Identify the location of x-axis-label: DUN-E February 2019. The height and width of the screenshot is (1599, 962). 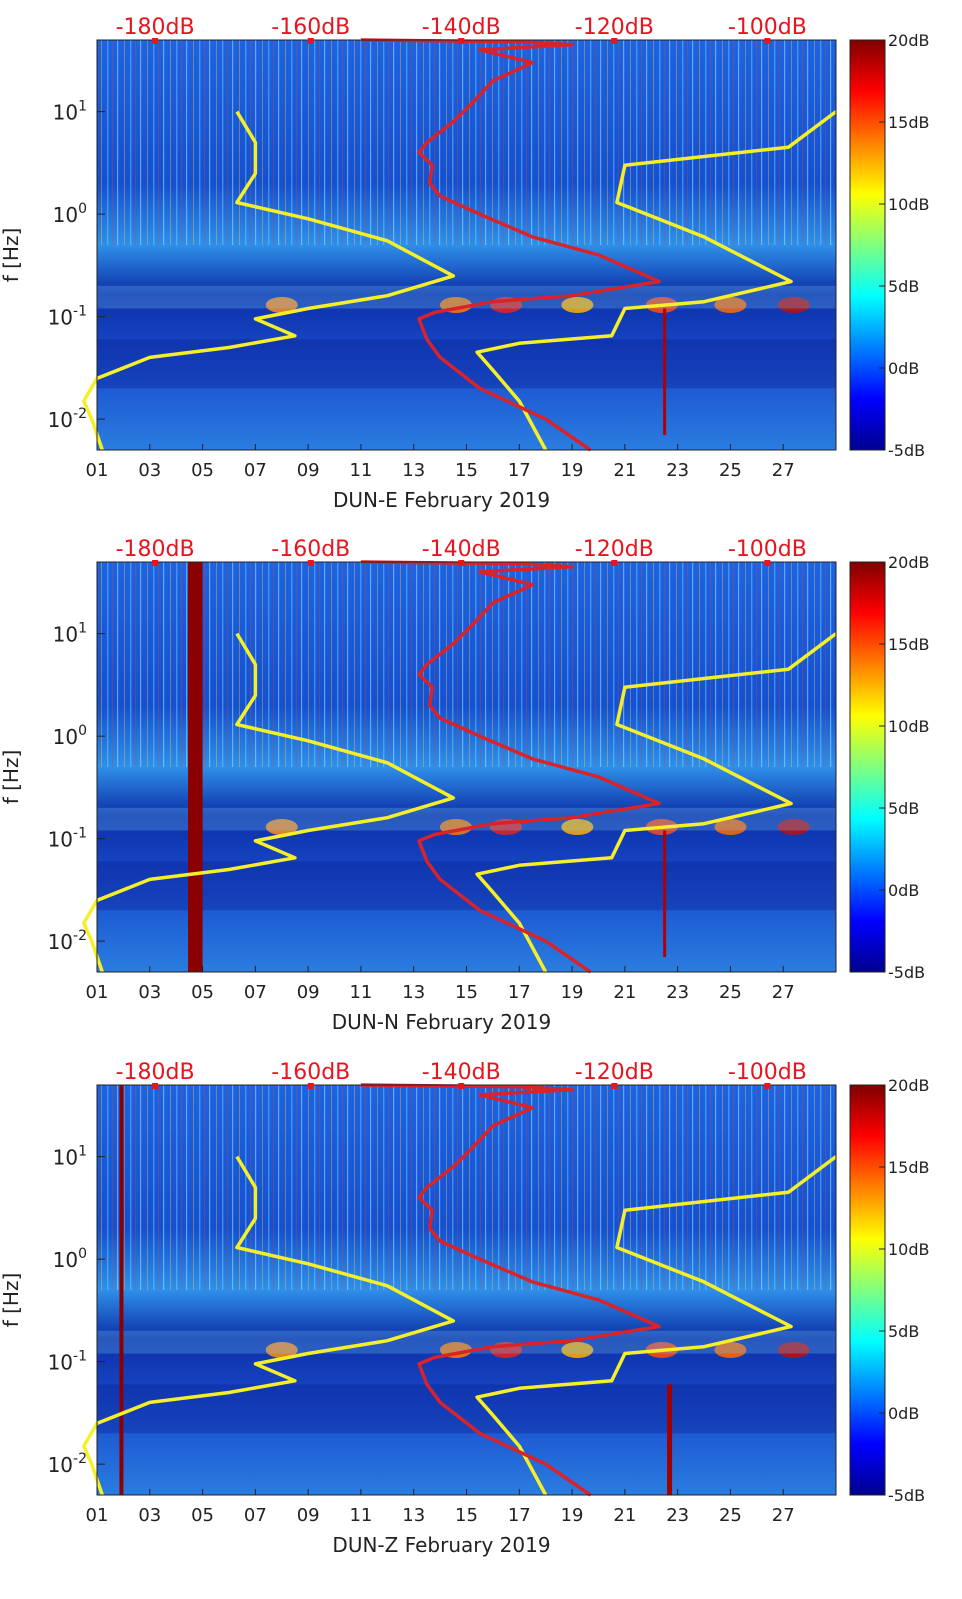
(441, 500).